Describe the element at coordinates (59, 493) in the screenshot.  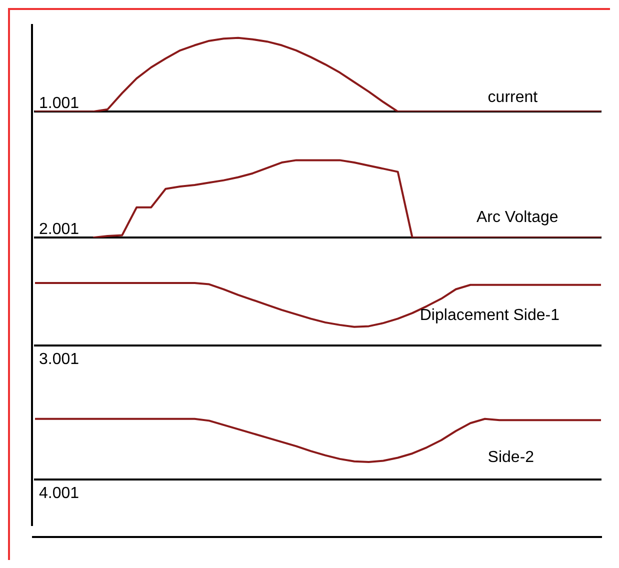
I see `text: 4.001` at that location.